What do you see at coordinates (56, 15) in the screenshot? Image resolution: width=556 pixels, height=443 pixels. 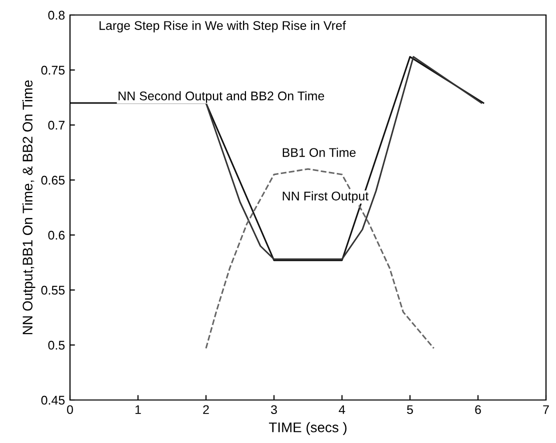 I see `y-tick-label: 0.8` at bounding box center [56, 15].